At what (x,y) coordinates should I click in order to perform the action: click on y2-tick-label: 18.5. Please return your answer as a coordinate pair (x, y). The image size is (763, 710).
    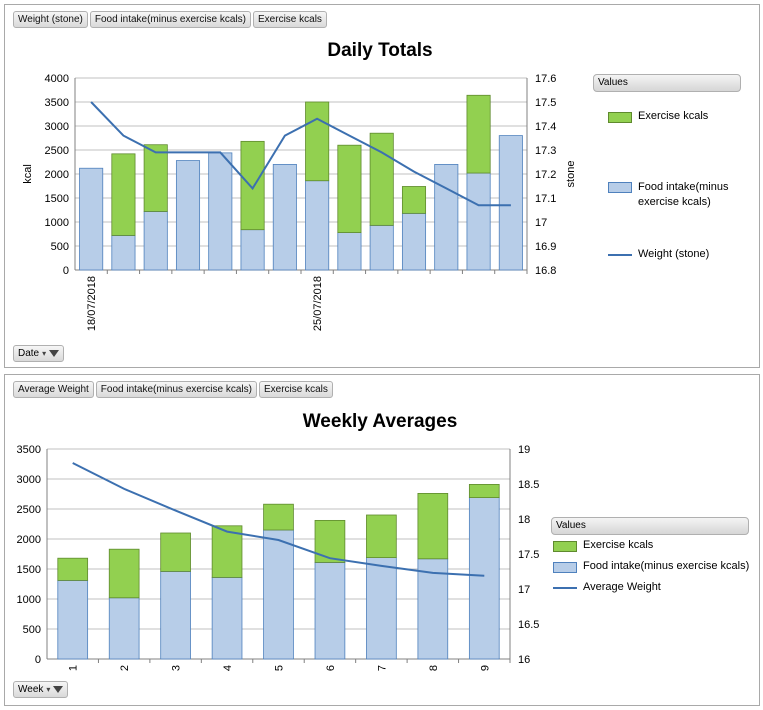
    Looking at the image, I should click on (528, 485).